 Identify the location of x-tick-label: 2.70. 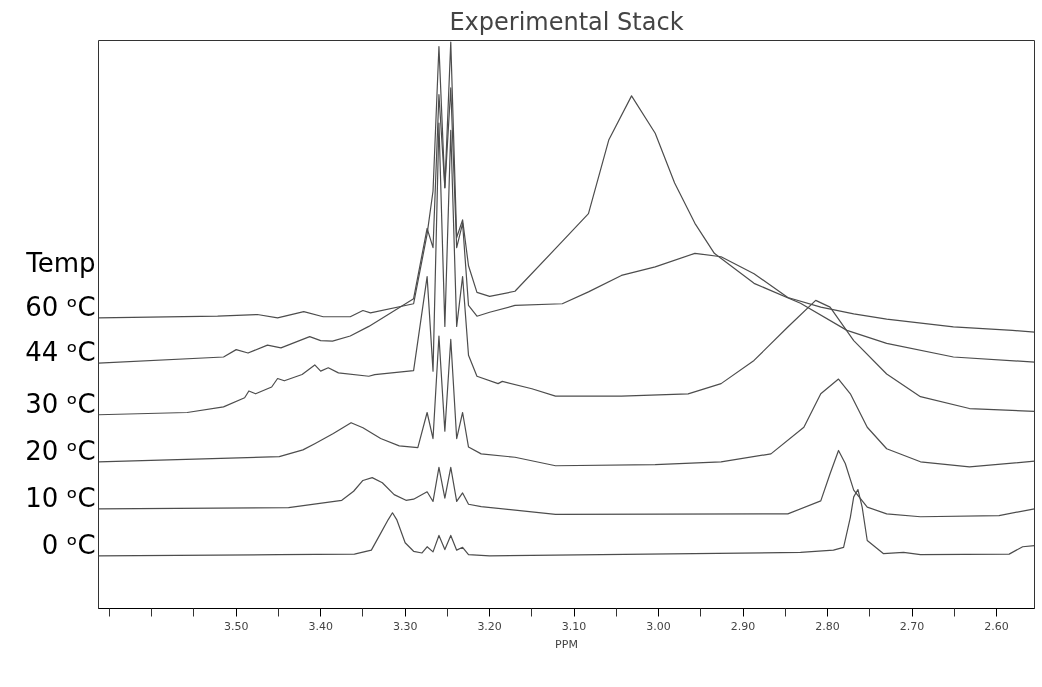
(912, 626).